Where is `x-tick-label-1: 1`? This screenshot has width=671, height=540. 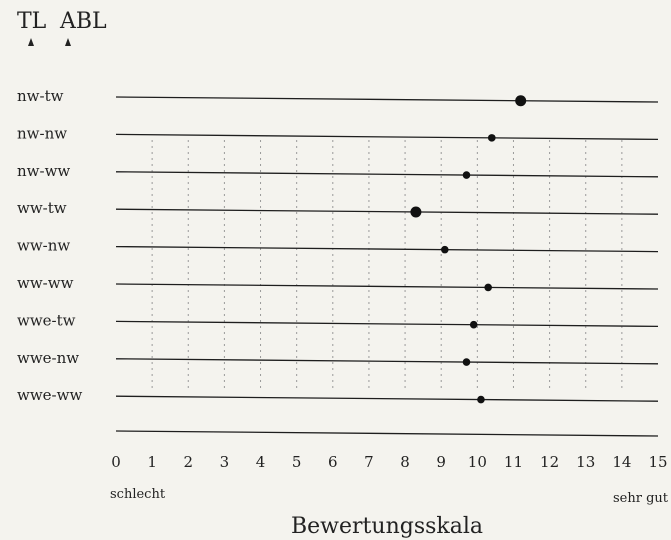
x-tick-label-1: 1 is located at coordinates (152, 462).